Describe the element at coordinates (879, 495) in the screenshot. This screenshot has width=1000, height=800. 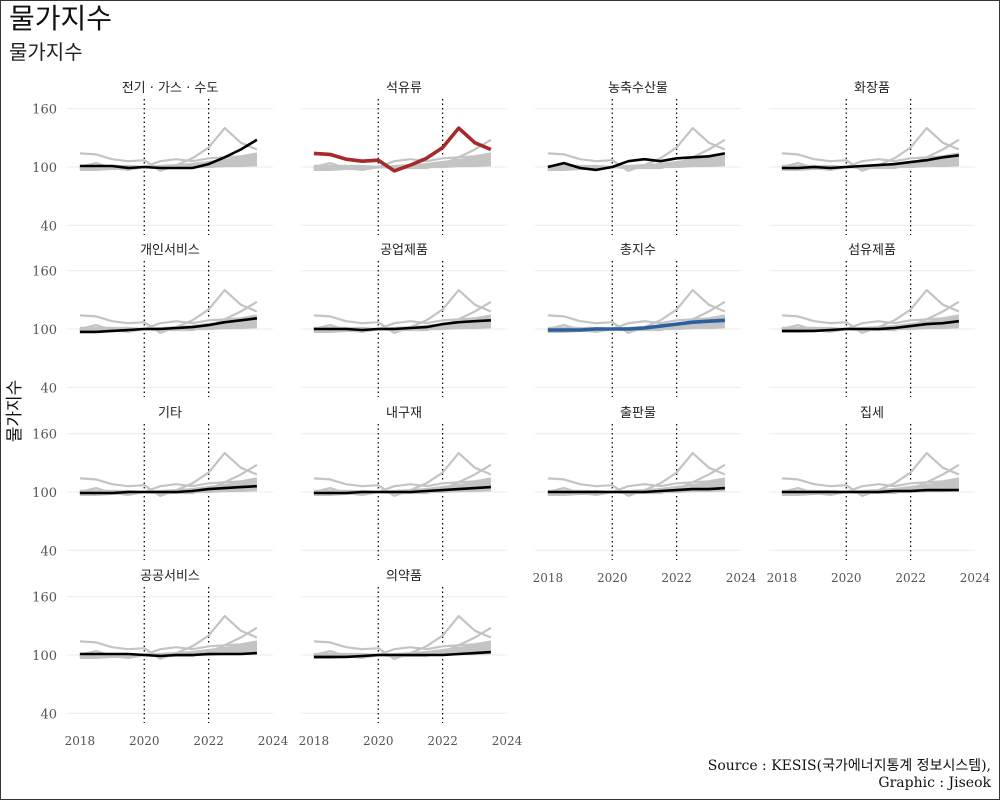
I see `facet-panel: 집세 2018 2020 2022 2024` at that location.